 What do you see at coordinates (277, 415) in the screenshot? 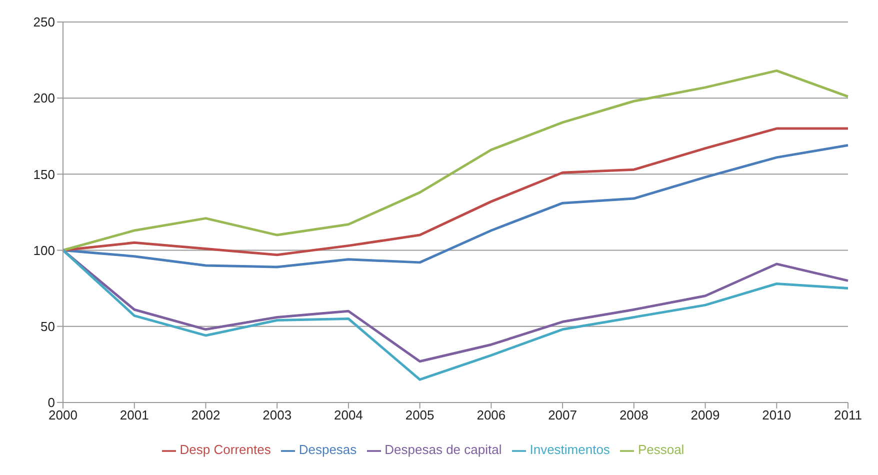
I see `x-tick-label: 2003` at bounding box center [277, 415].